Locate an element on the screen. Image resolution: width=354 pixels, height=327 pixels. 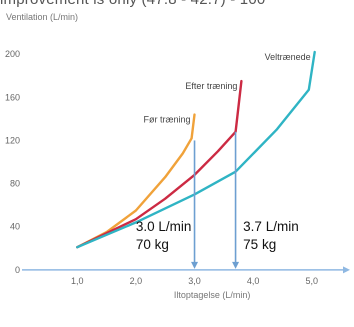
x-axis-arrowhead is located at coordinates (346, 270).